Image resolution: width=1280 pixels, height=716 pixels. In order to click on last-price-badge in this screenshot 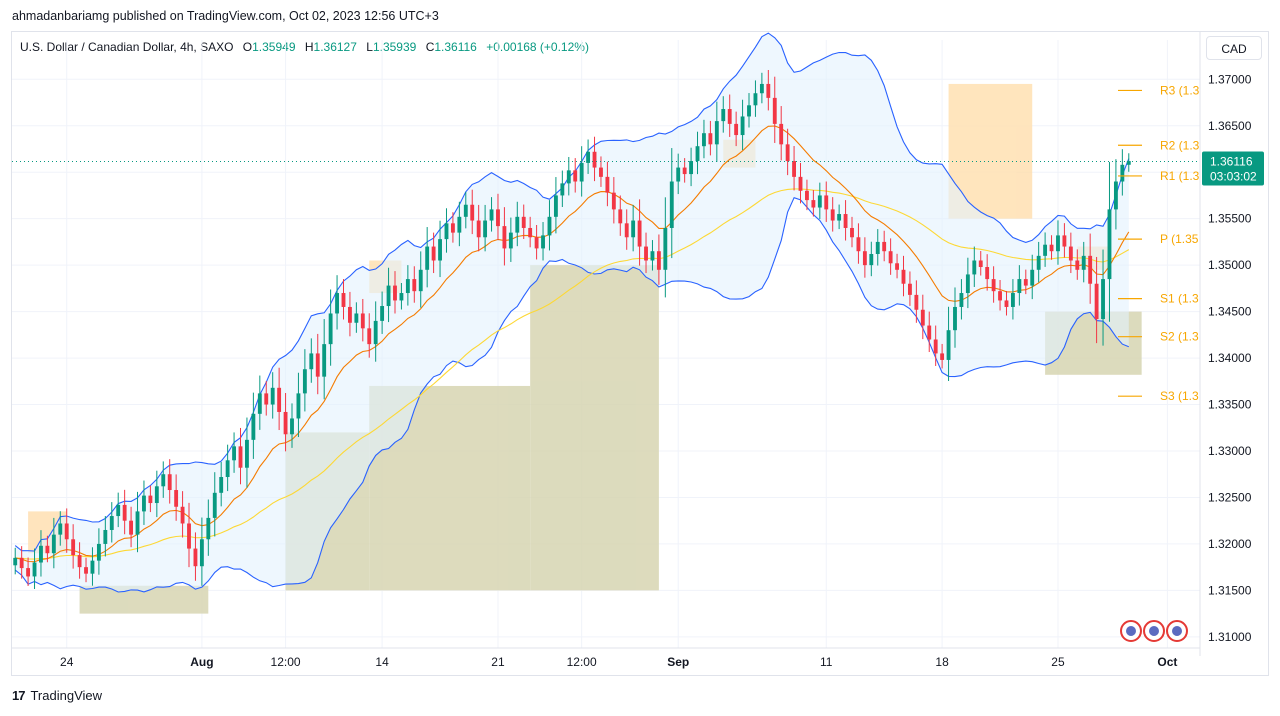, I will do `click(1233, 168)`.